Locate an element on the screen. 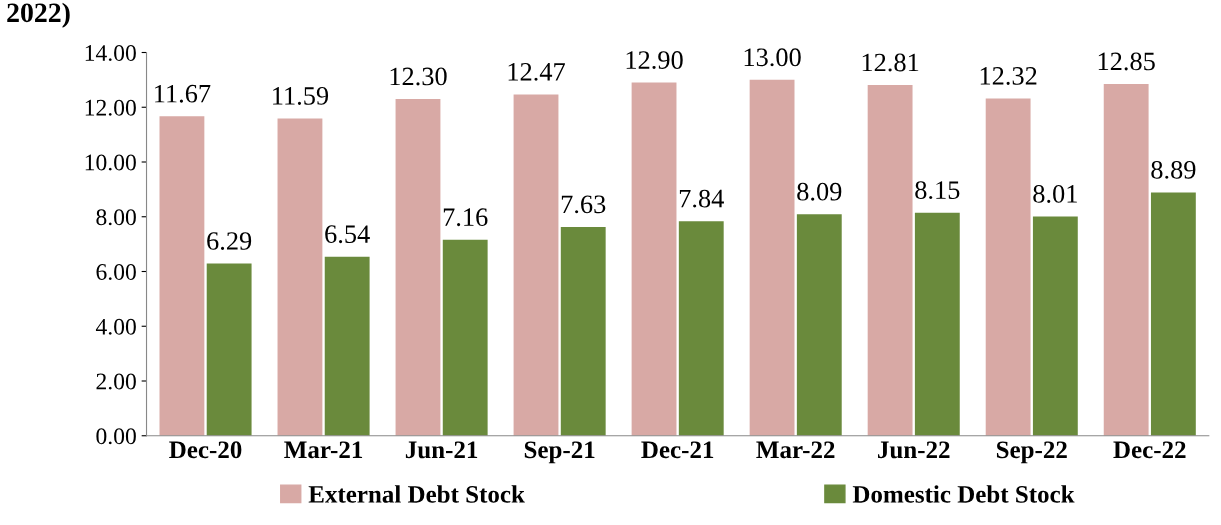  x-tick-label: Dec-20 is located at coordinates (205, 450).